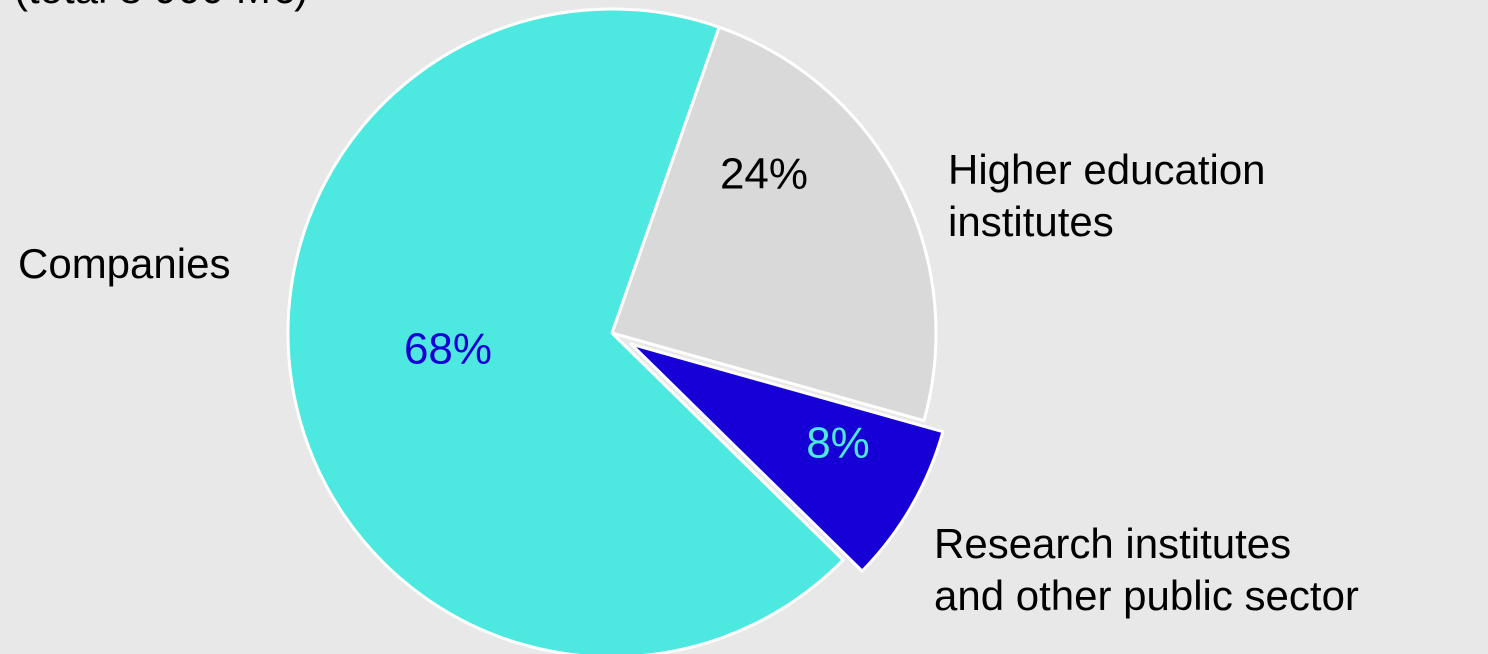  What do you see at coordinates (838, 443) in the screenshot?
I see `pct-label-research-institutes: 8%` at bounding box center [838, 443].